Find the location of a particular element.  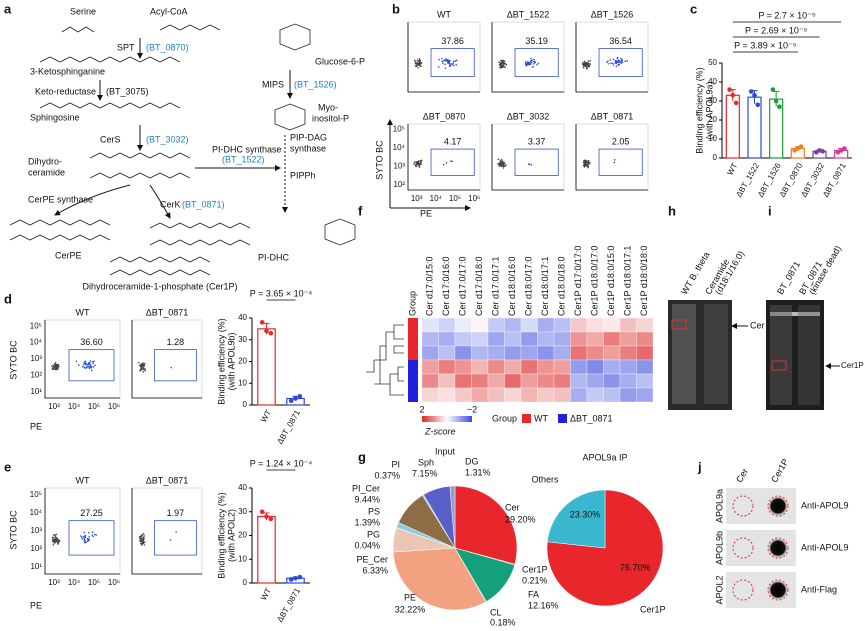

label: (BT_1522) is located at coordinates (243, 159).